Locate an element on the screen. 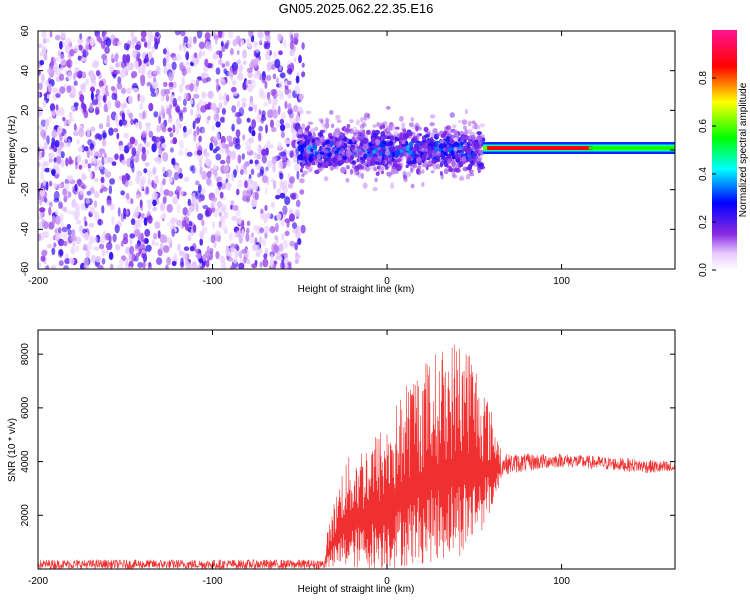 The image size is (750, 600). y-tick-label: 8000 is located at coordinates (25, 354).